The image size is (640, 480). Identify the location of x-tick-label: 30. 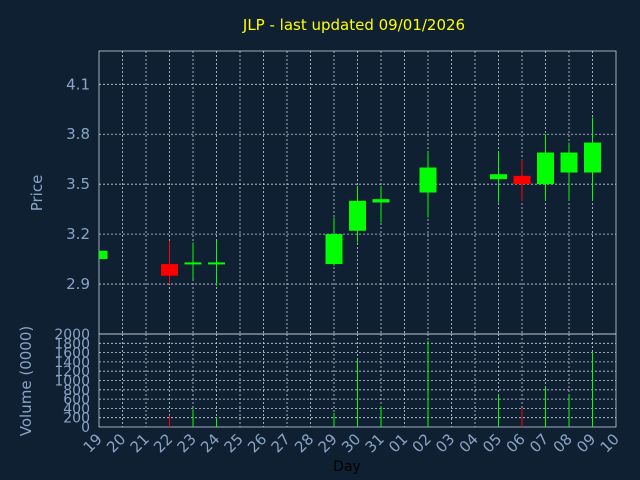
(351, 443).